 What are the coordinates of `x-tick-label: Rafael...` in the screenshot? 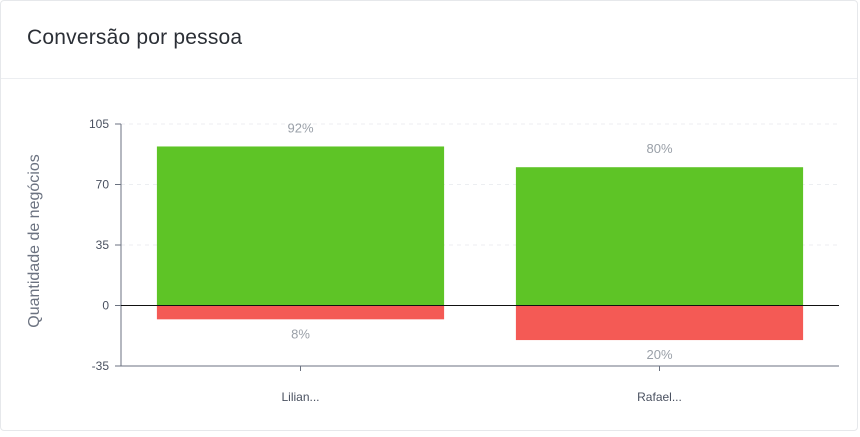 It's located at (659, 397).